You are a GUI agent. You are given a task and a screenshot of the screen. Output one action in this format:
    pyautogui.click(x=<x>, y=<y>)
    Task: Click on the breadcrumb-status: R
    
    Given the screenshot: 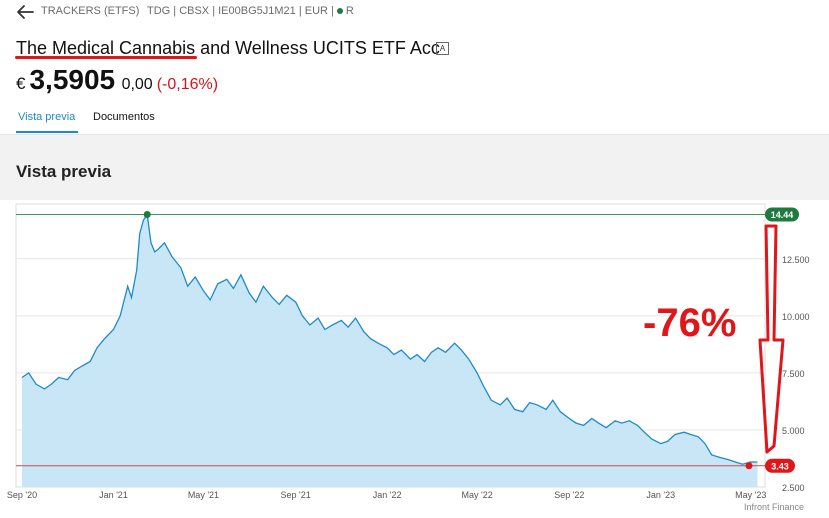 What is the action you would take?
    pyautogui.click(x=349, y=11)
    